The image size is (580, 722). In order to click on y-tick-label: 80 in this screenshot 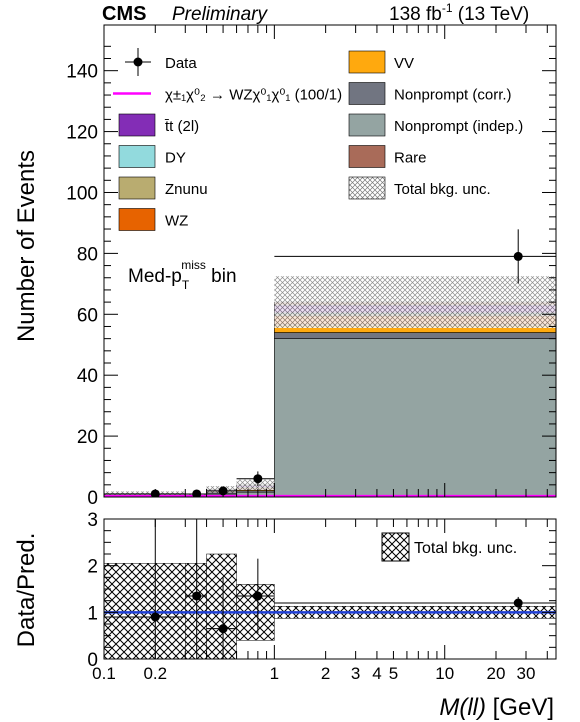, I will do `click(87, 254)`.